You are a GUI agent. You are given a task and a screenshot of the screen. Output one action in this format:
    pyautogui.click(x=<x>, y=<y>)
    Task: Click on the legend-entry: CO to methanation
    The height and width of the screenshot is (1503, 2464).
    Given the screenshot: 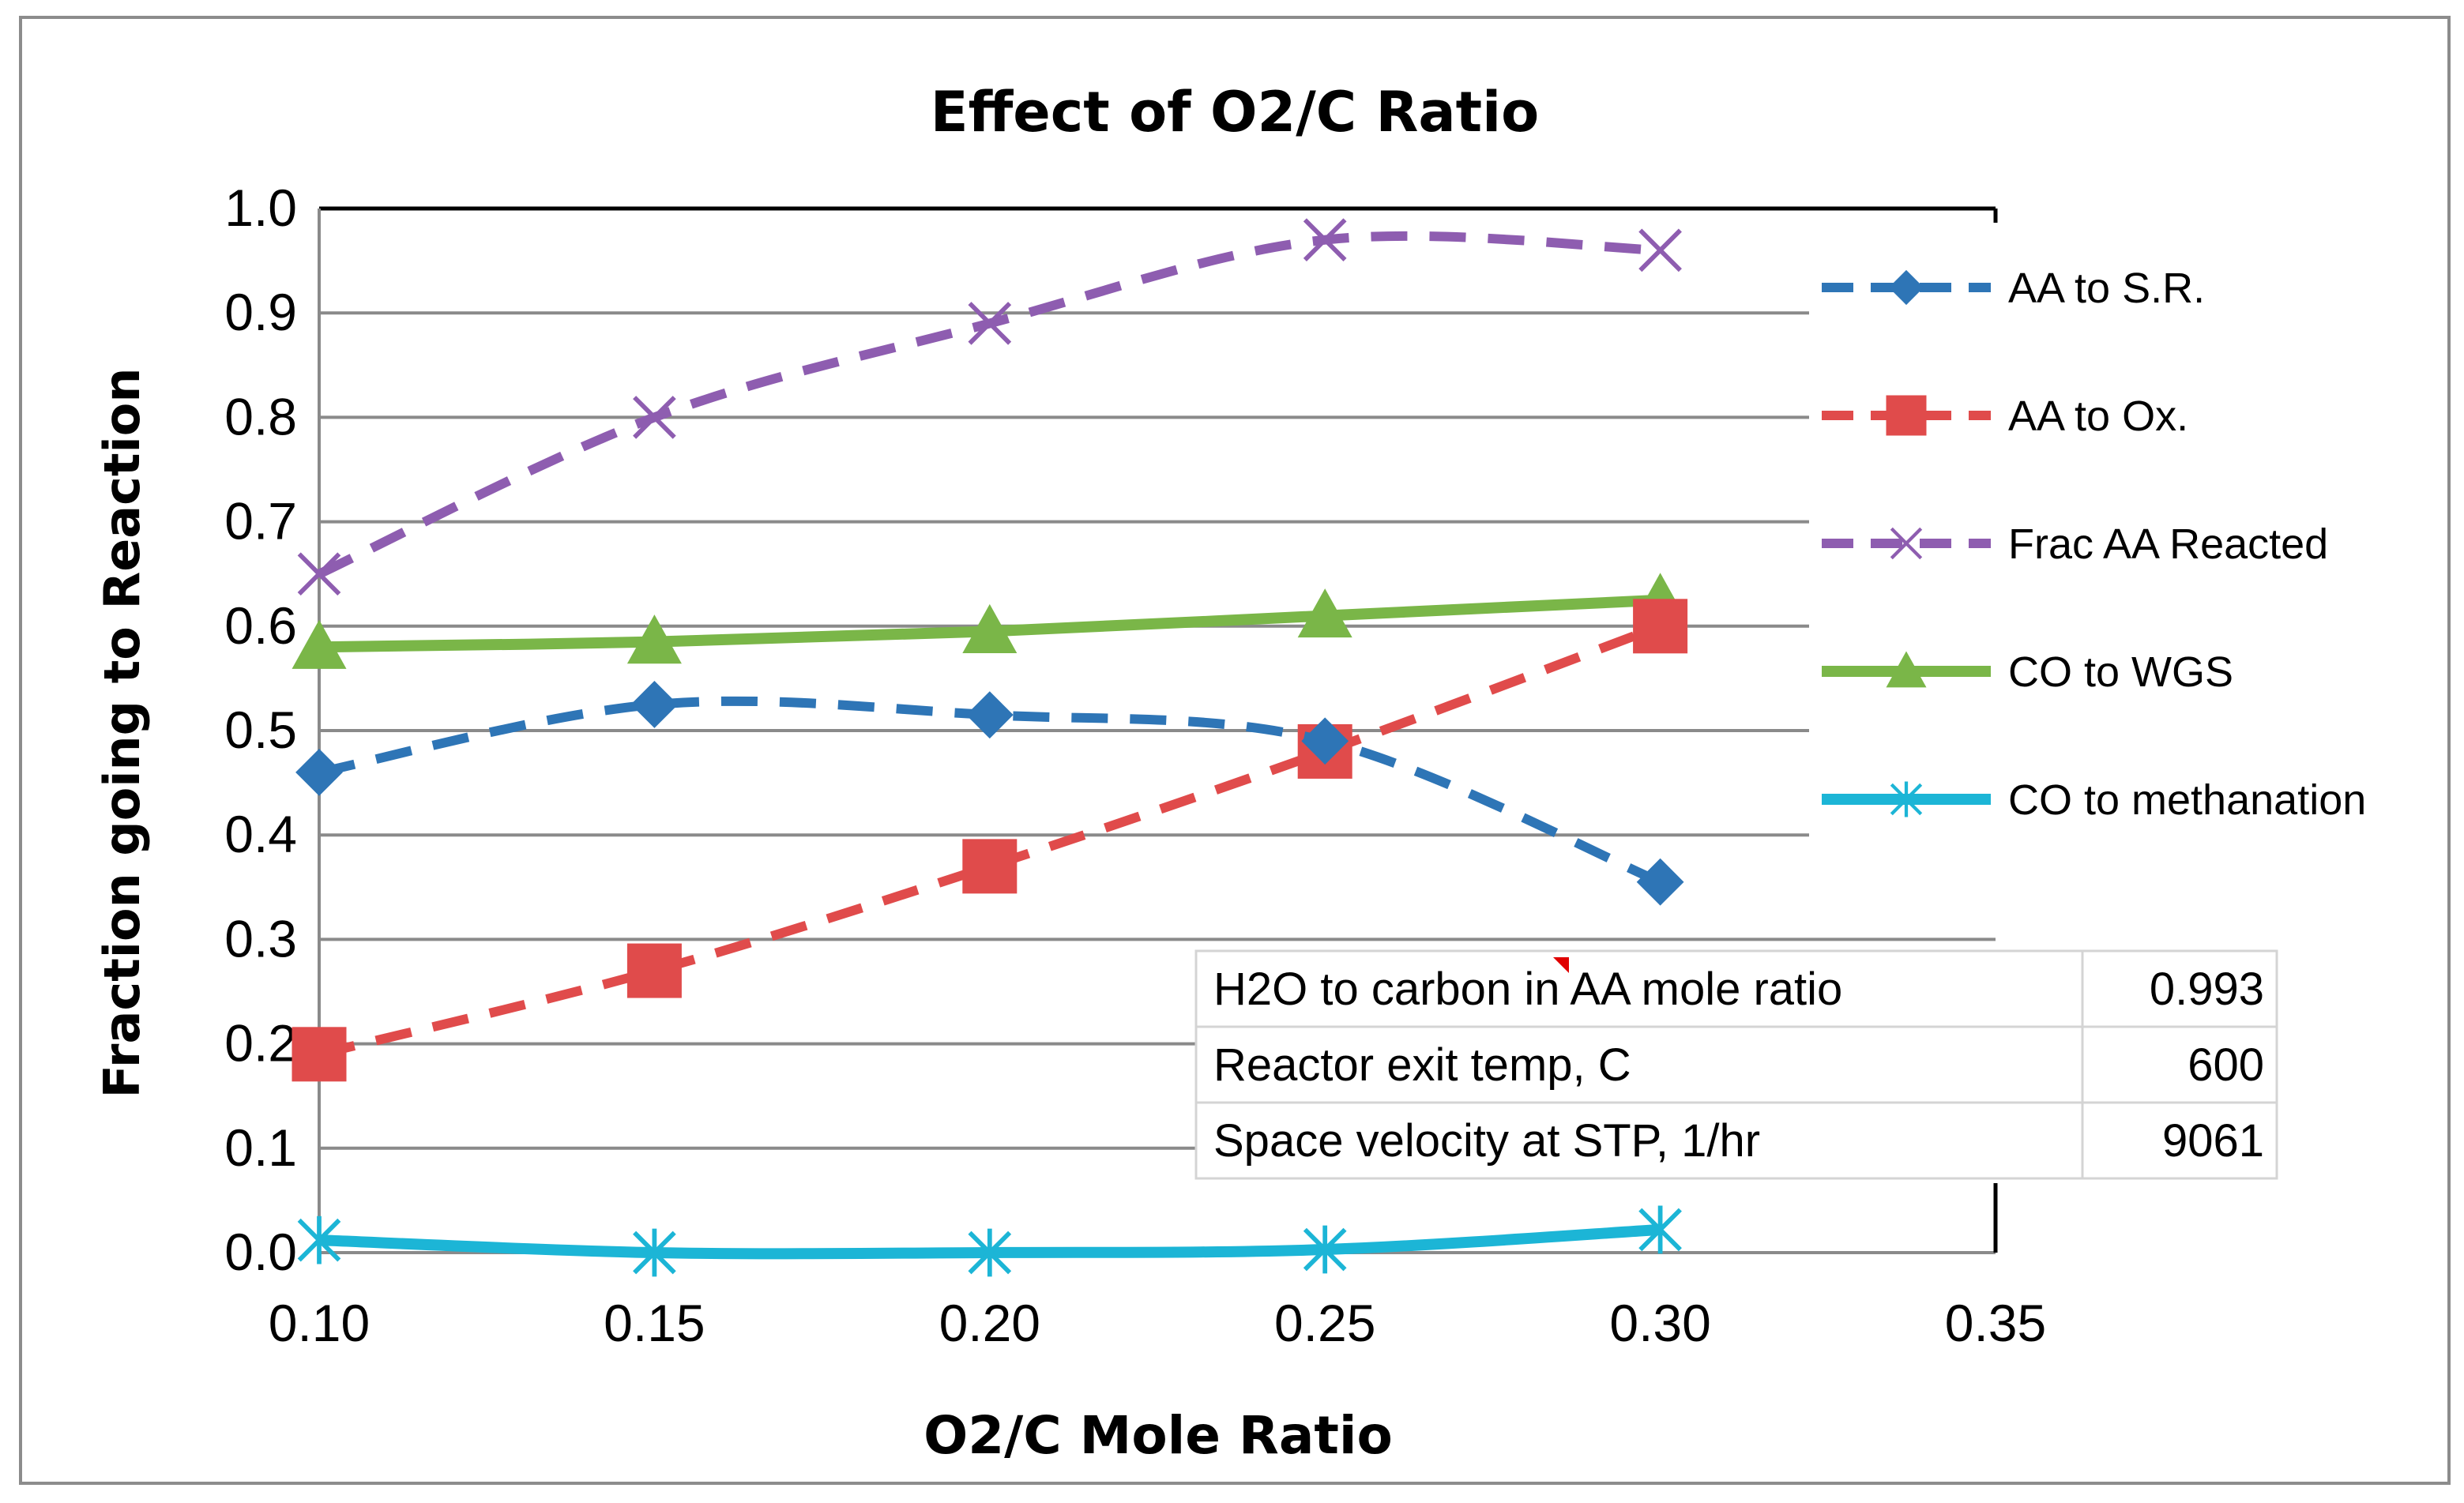 What is the action you would take?
    pyautogui.click(x=2094, y=800)
    